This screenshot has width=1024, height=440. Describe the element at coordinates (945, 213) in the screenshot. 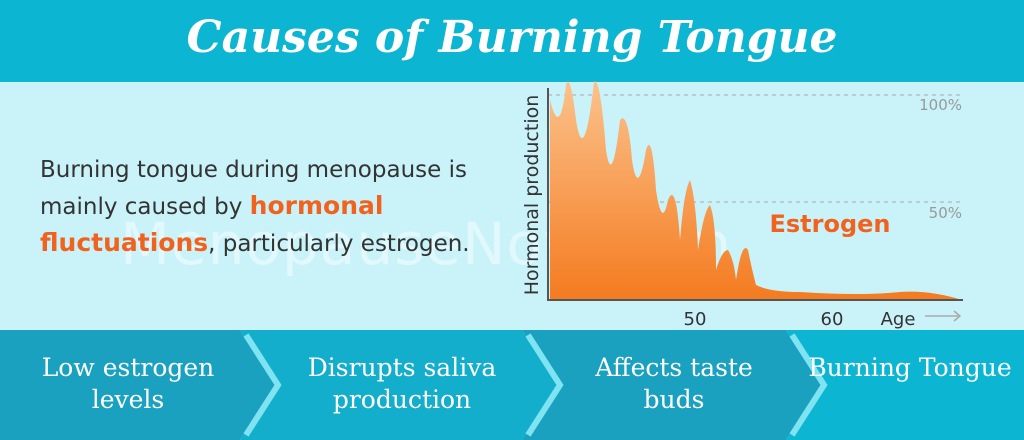

I see `y-mark: 50%` at that location.